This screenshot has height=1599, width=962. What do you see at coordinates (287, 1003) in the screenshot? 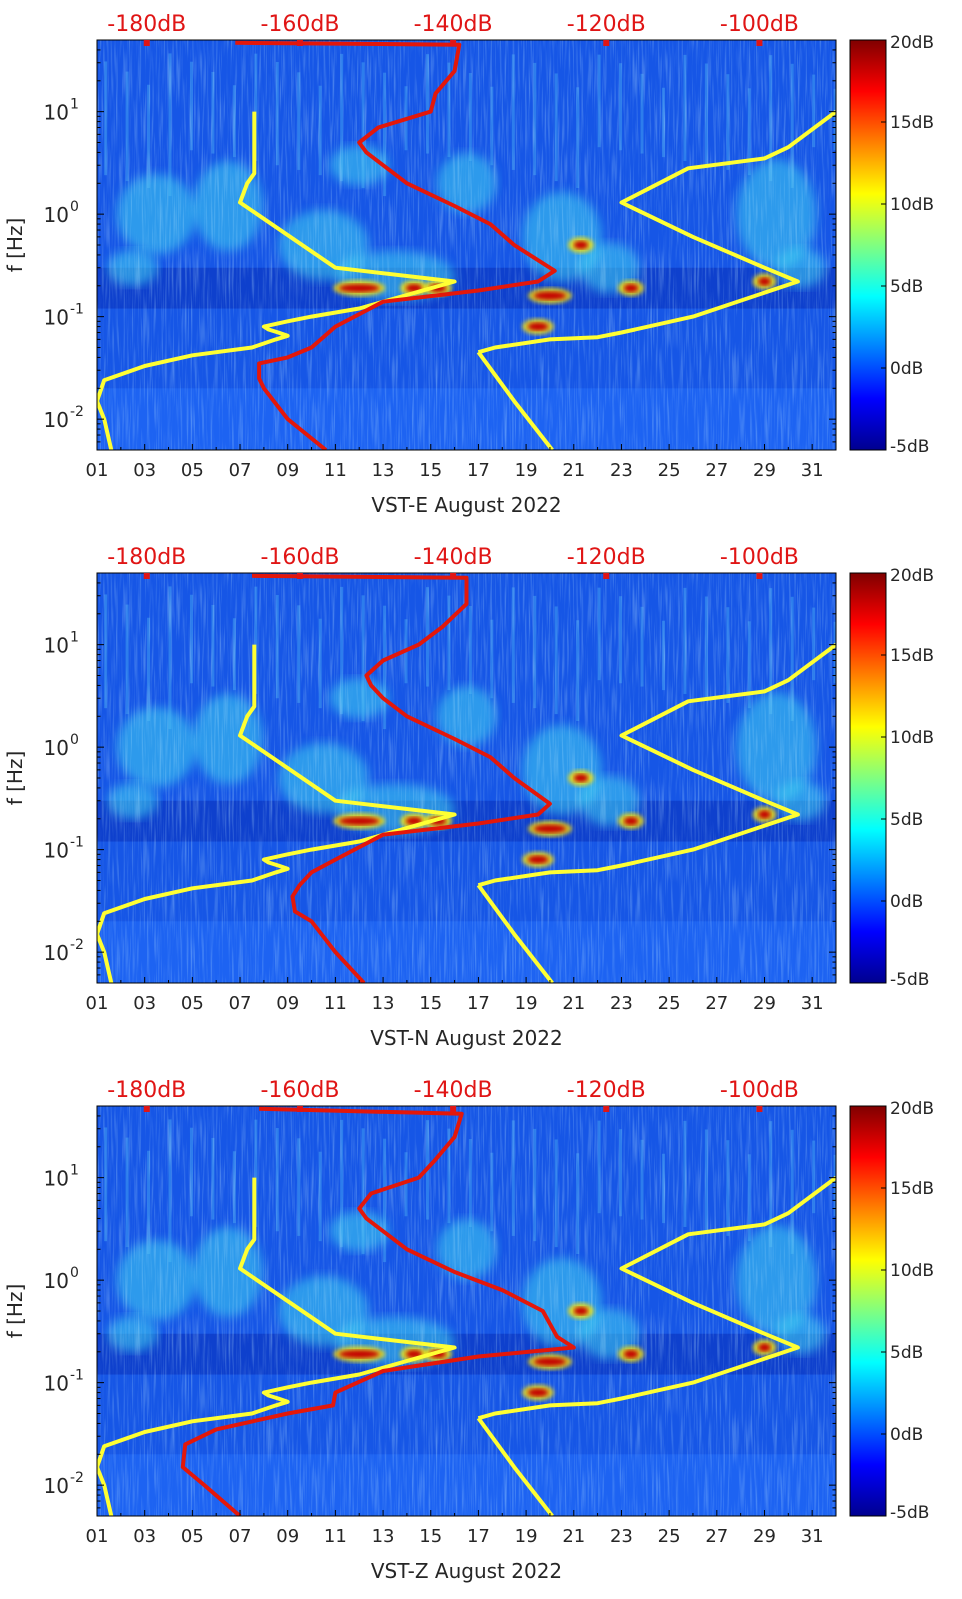
I see `x-tick-label: 09` at bounding box center [287, 1003].